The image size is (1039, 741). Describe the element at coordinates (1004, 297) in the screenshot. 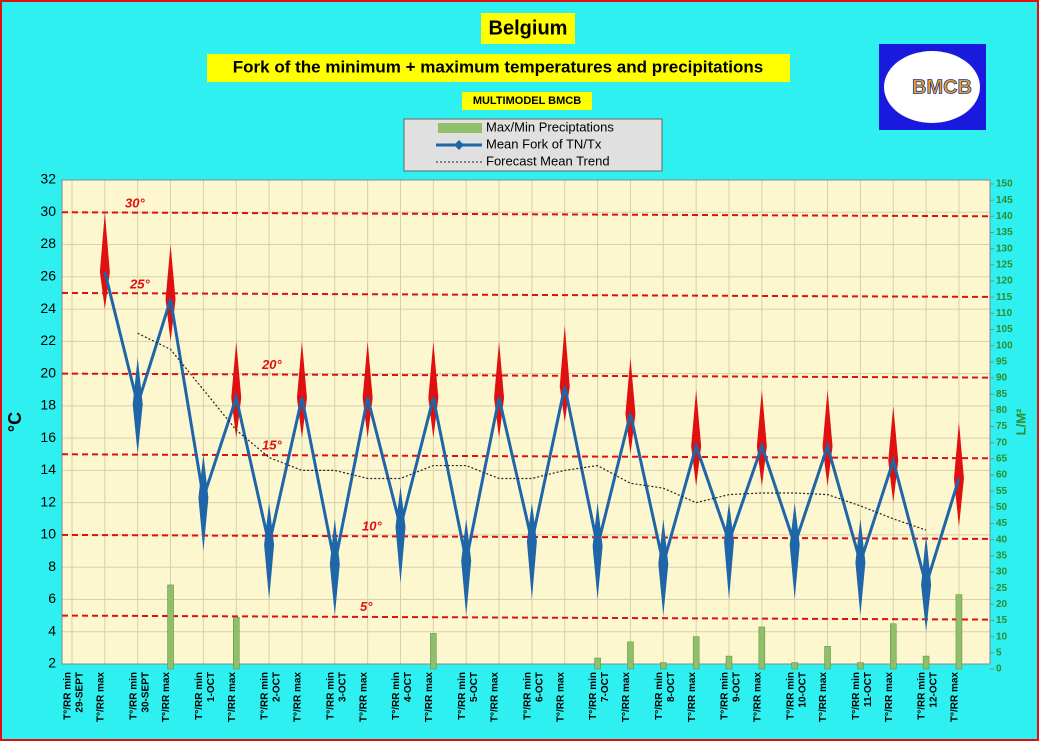

I see `y2-tick-label: 115` at that location.